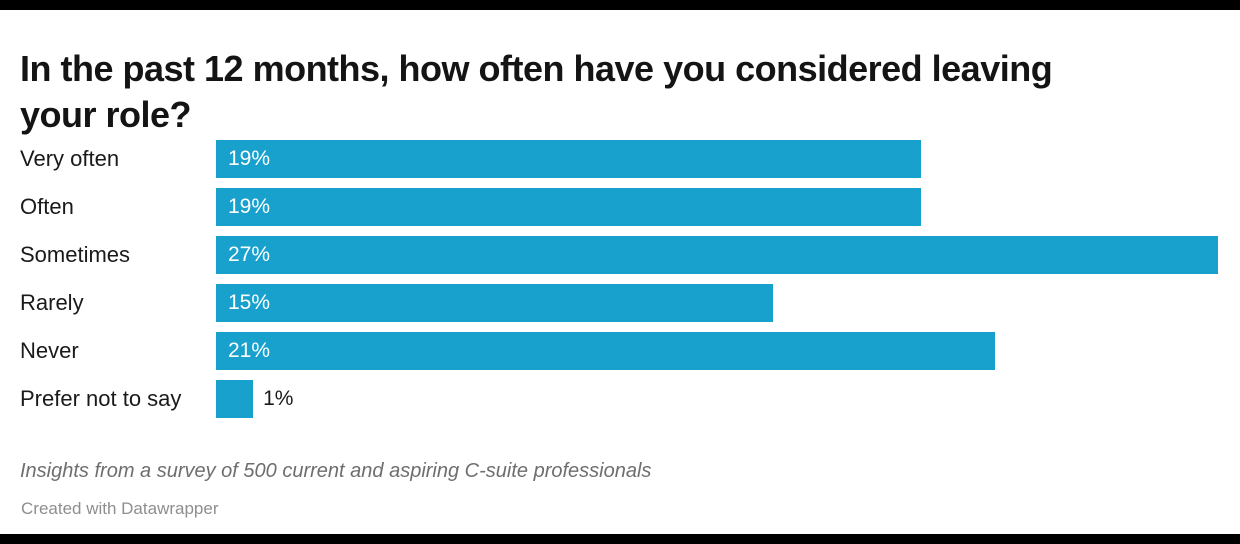  I want to click on value-label: 15%, so click(249, 302).